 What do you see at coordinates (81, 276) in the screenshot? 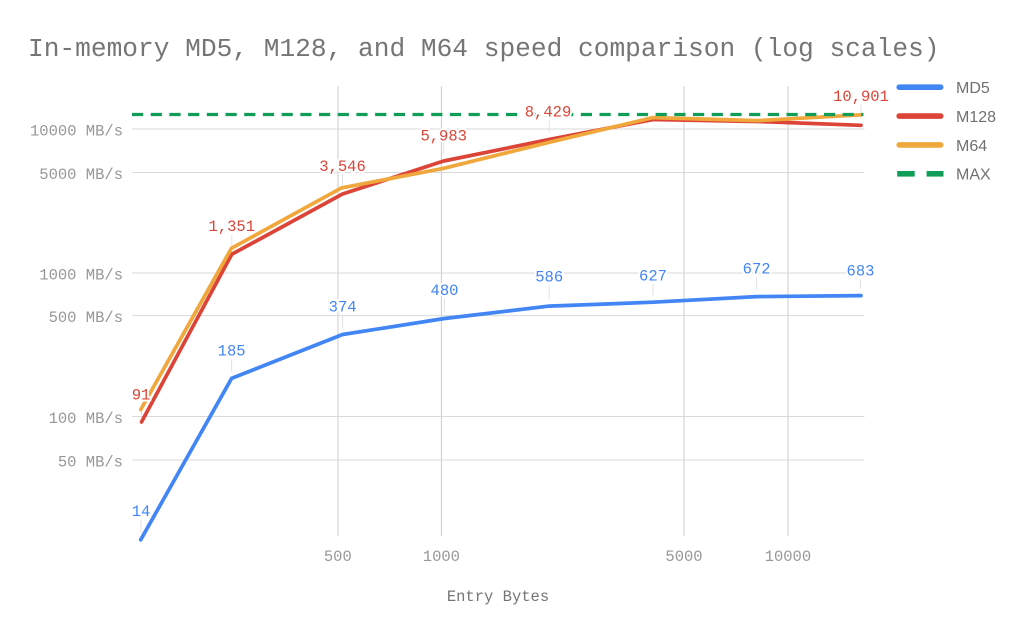
I see `svg-text: 1000 MB/s` at bounding box center [81, 276].